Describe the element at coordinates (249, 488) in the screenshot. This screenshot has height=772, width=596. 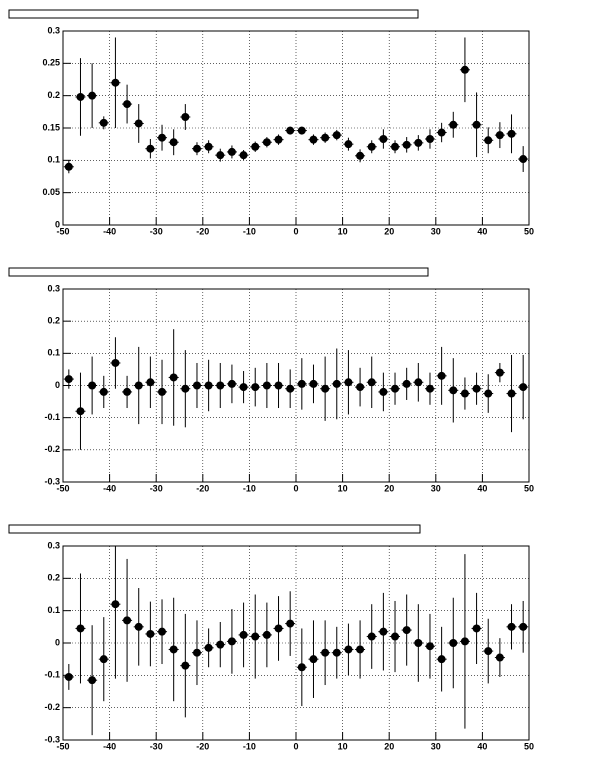
I see `x-tick-label: -10` at that location.